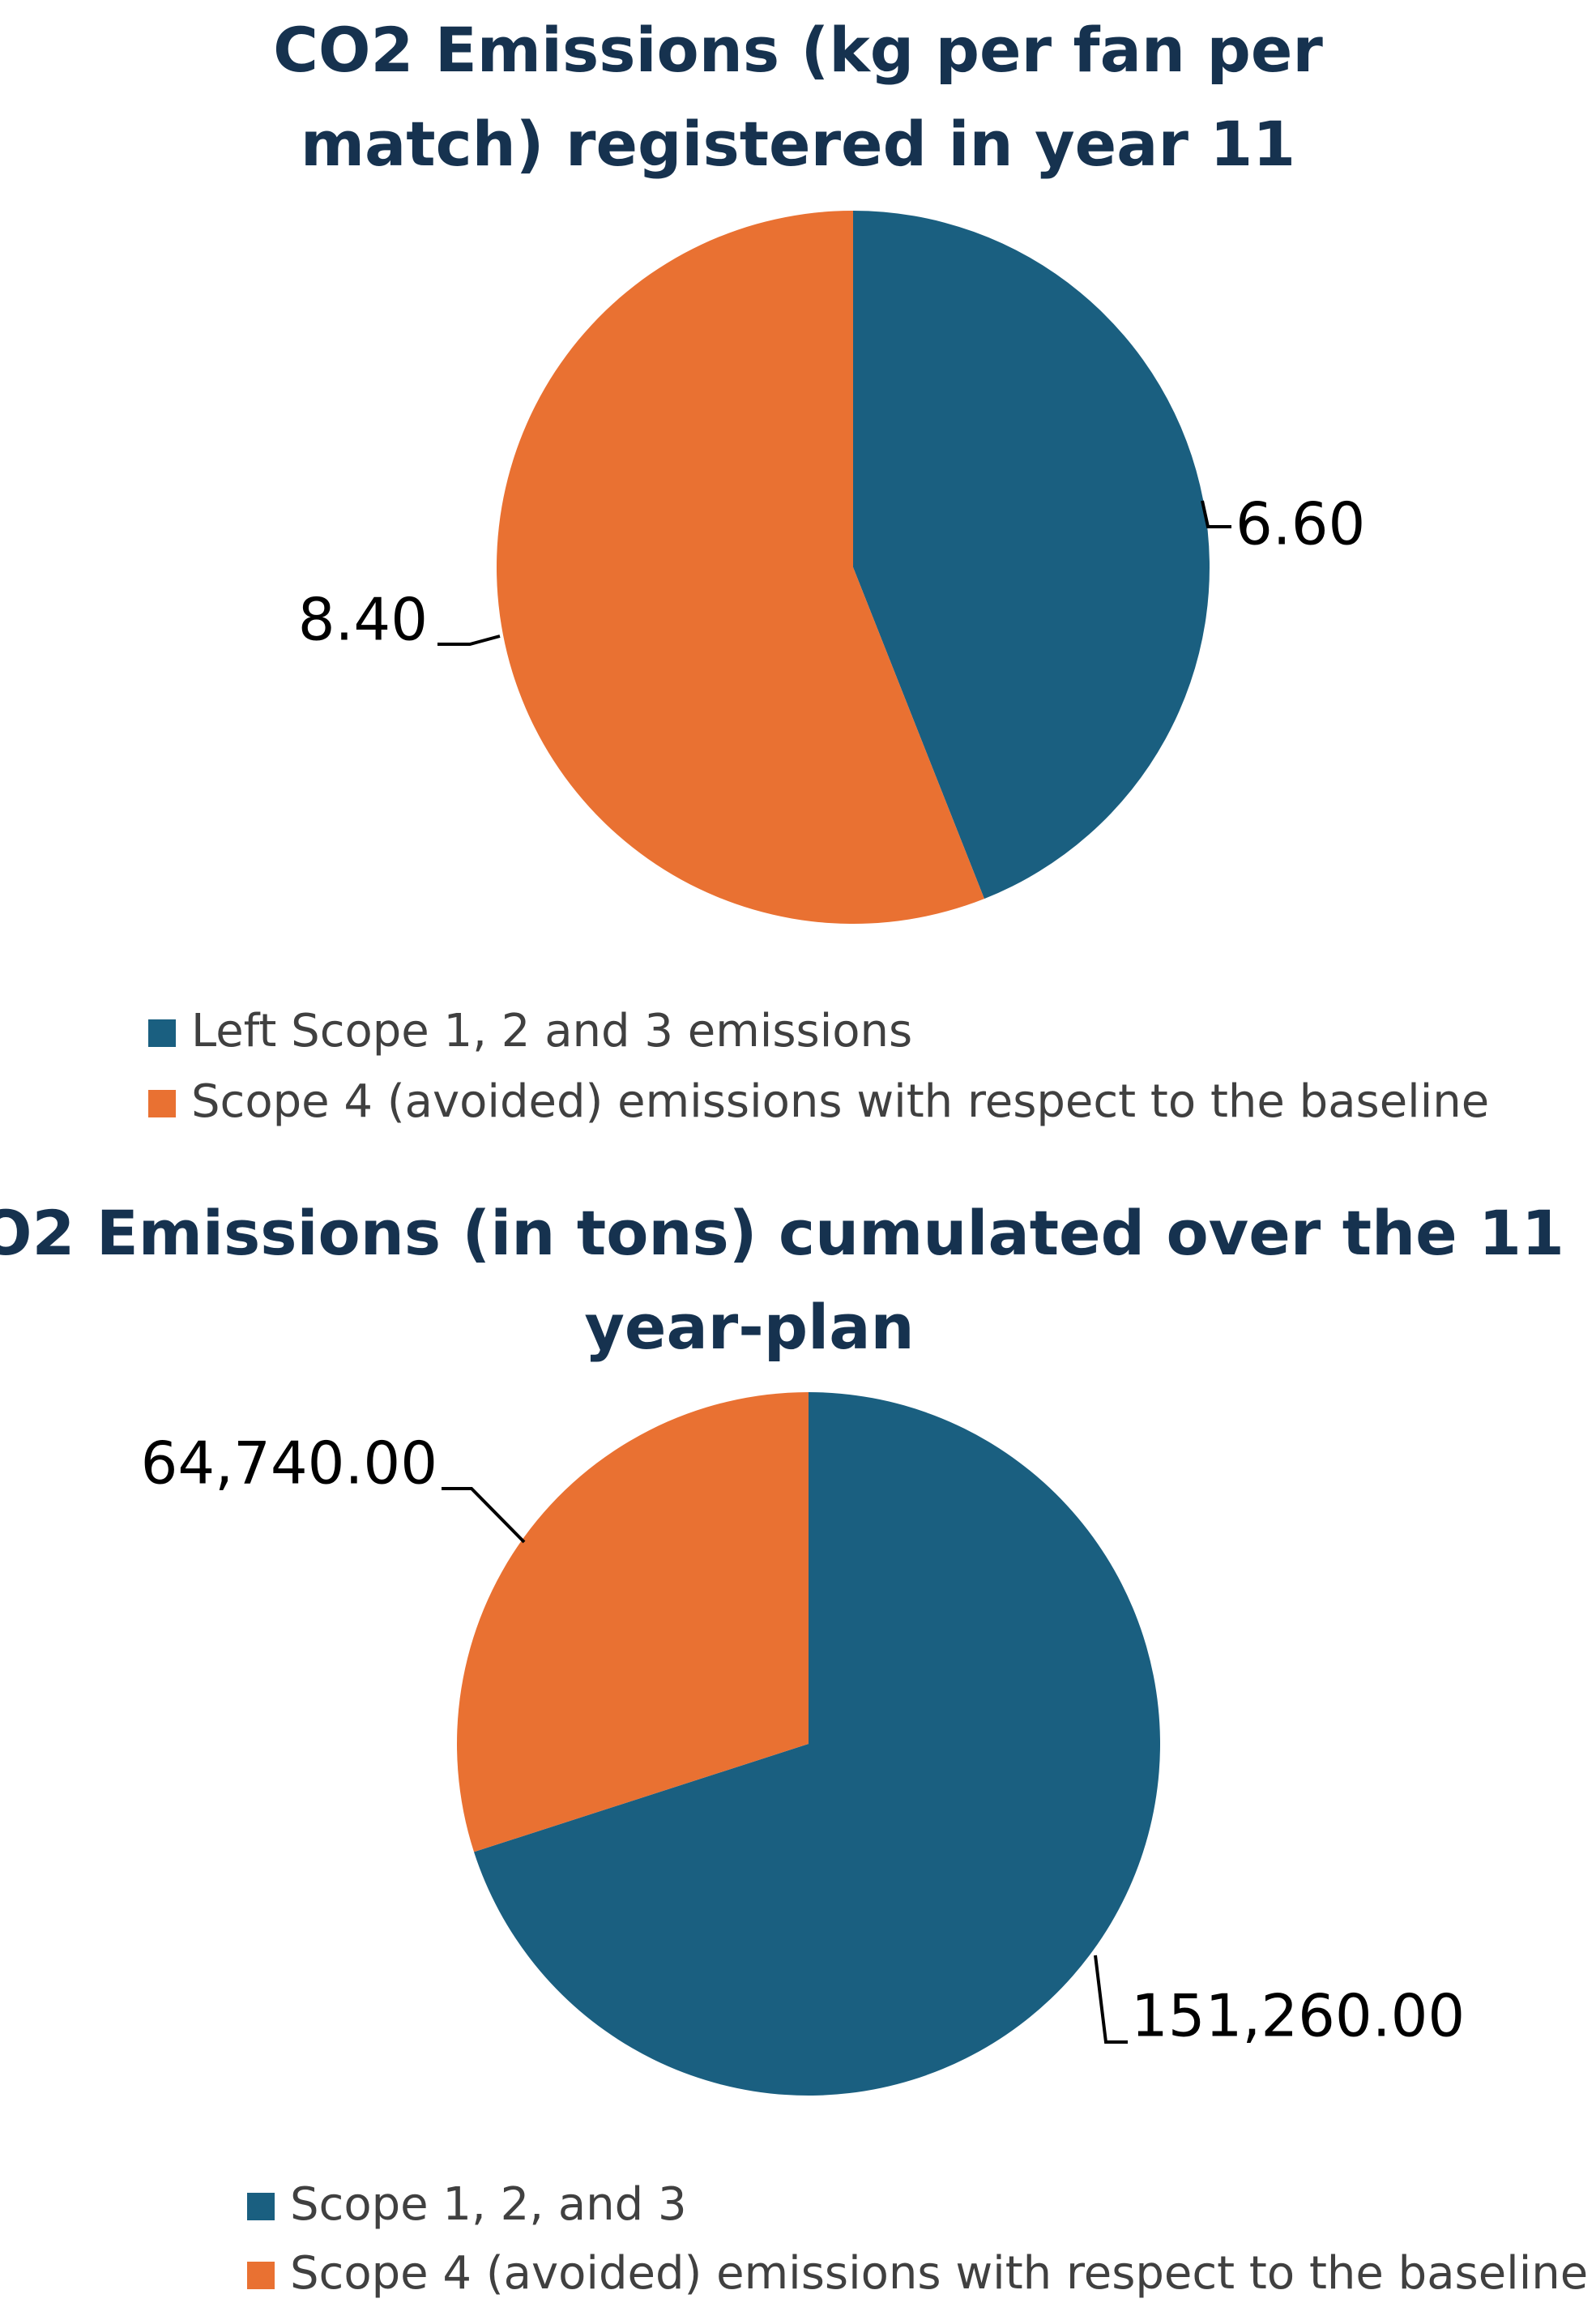  Describe the element at coordinates (261, 2275) in the screenshot. I see `chart-2-legend-swatch-scope-4-avoided` at that location.